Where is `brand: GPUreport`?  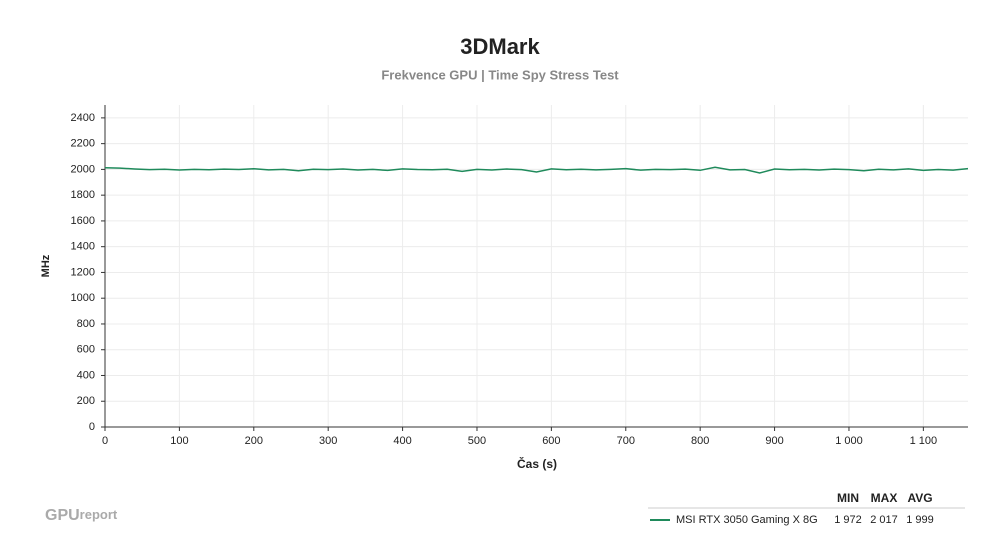 brand: GPUreport is located at coordinates (81, 515).